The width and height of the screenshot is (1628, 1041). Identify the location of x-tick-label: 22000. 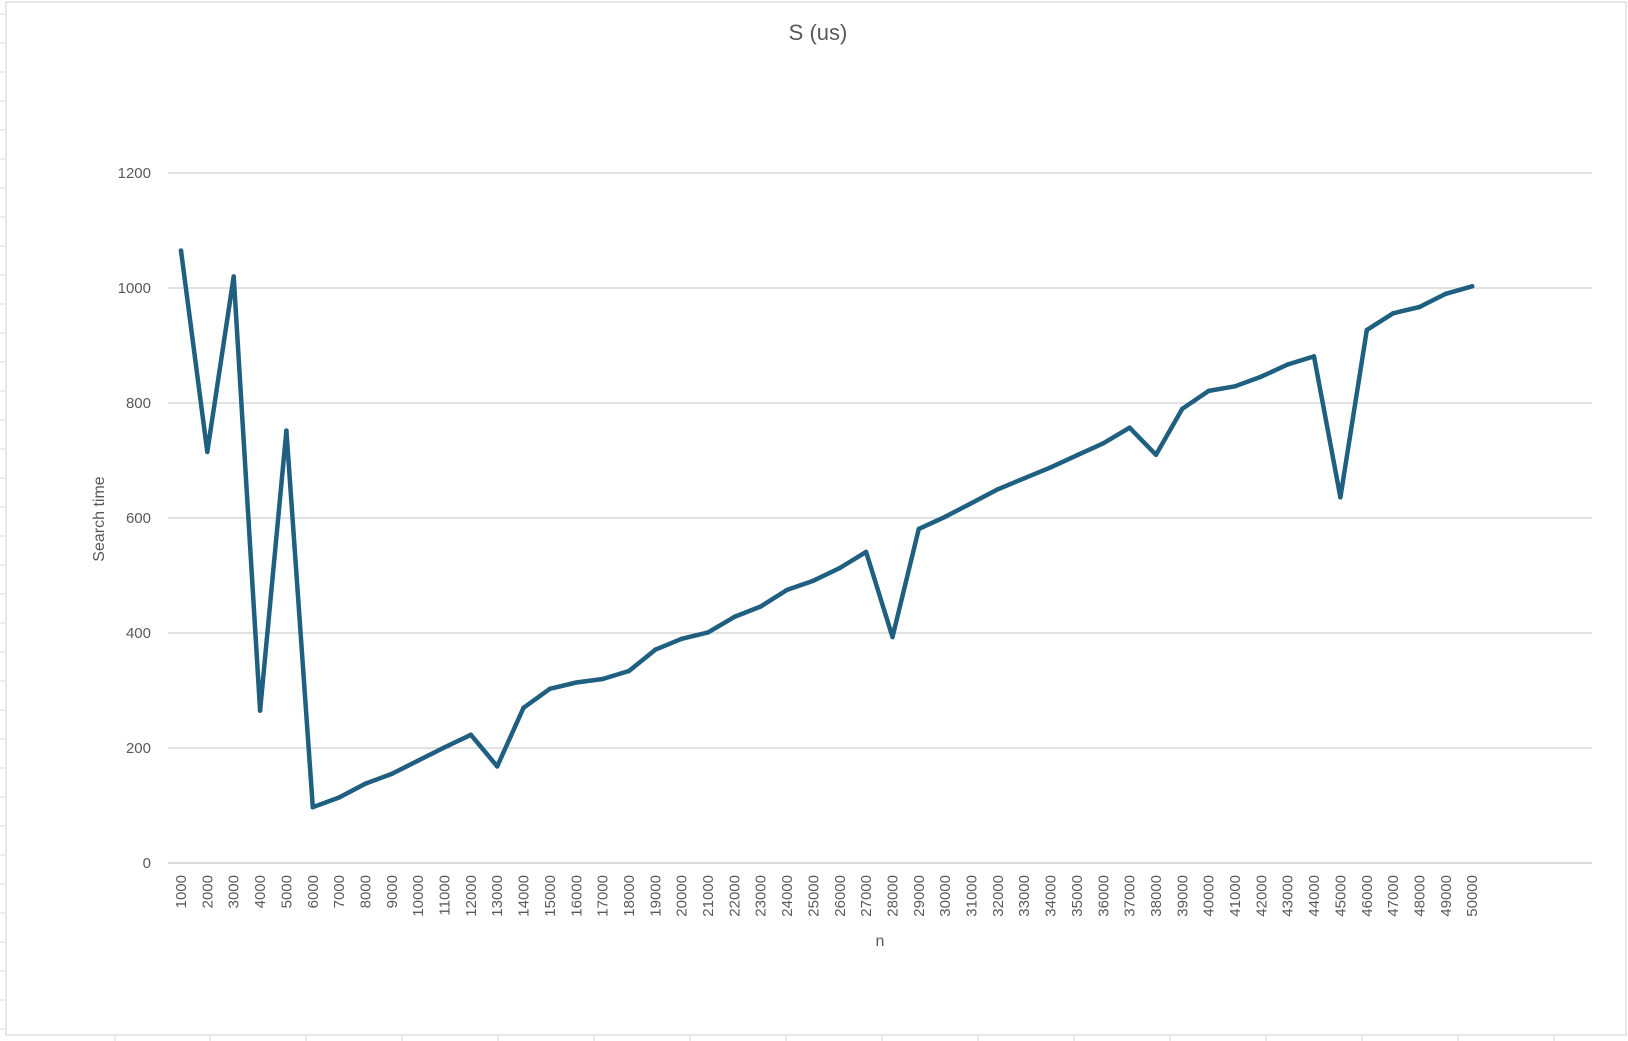
(734, 896).